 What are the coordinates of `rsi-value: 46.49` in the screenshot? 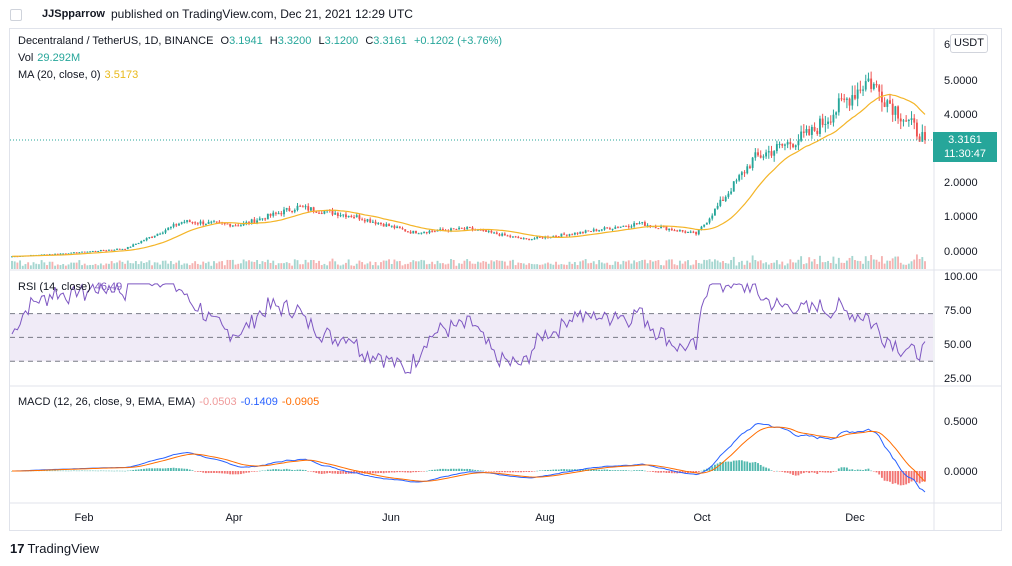 It's located at (108, 287).